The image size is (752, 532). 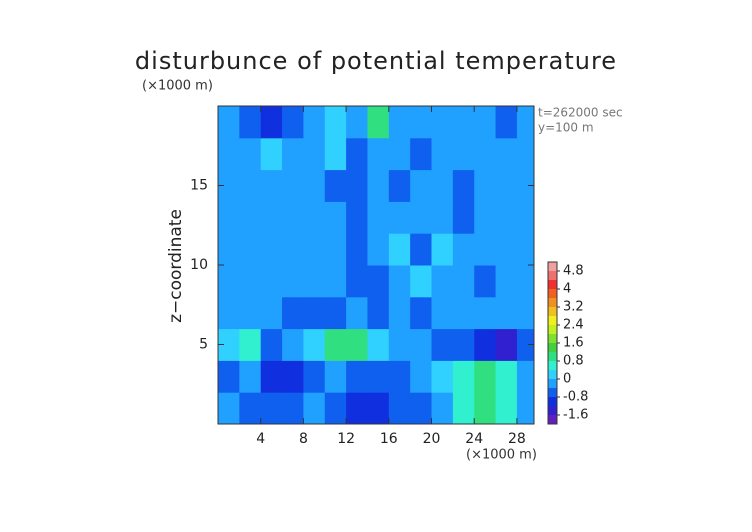 What do you see at coordinates (575, 415) in the screenshot?
I see `colorbar-label: -1.6` at bounding box center [575, 415].